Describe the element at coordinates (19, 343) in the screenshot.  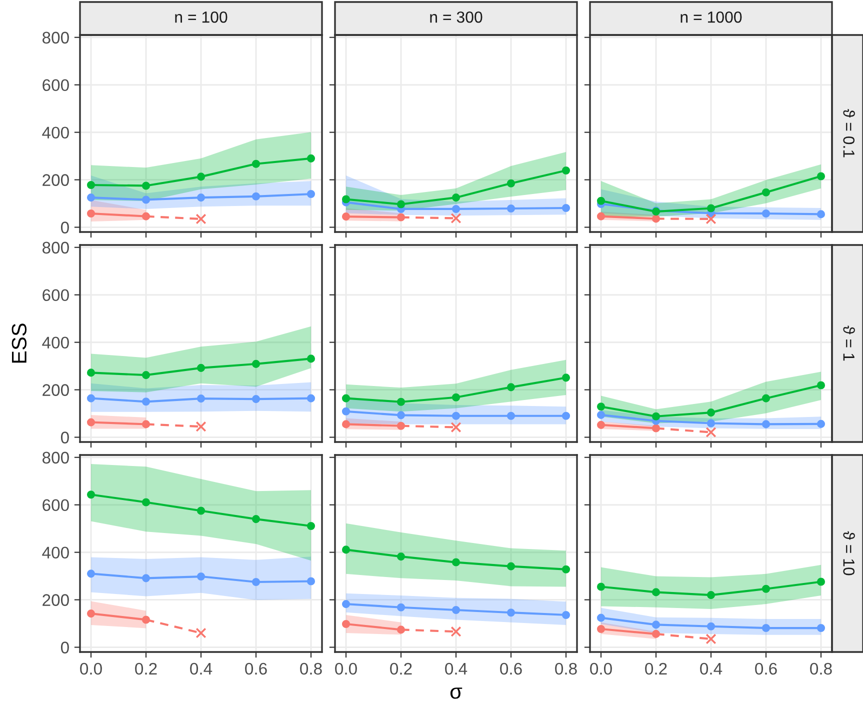
I see `y-axis-title: ESS` at that location.